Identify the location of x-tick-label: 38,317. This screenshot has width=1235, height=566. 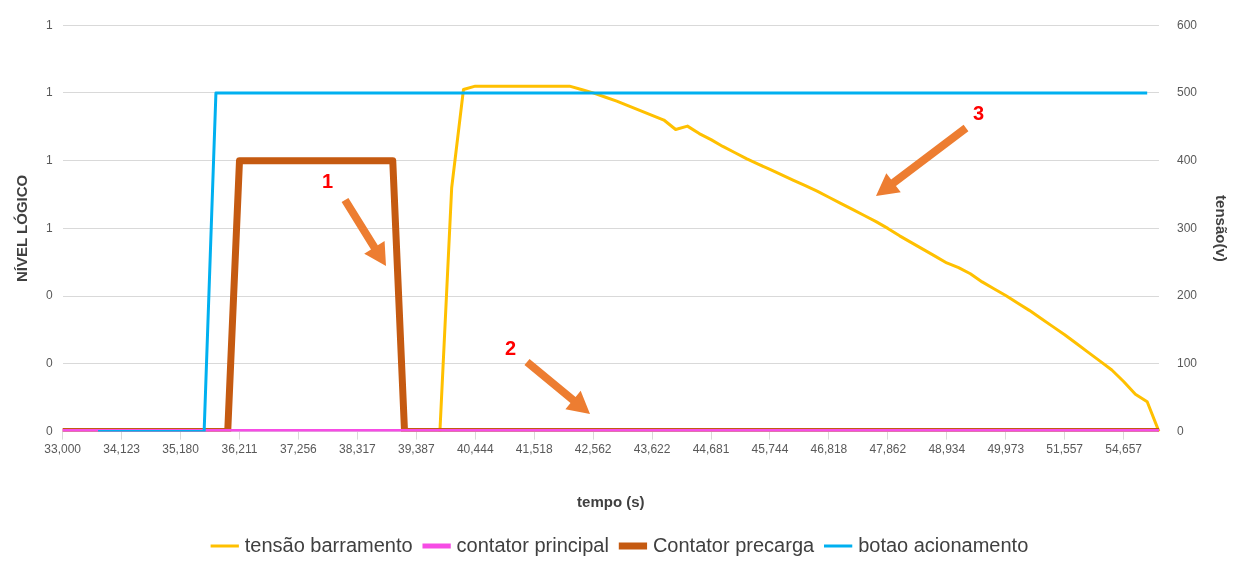
(358, 449).